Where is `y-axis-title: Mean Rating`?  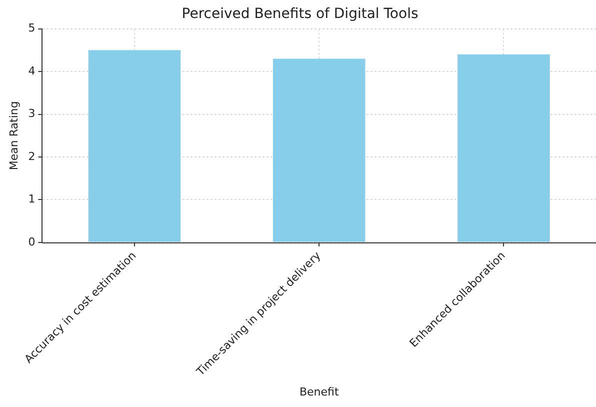 y-axis-title: Mean Rating is located at coordinates (13, 135).